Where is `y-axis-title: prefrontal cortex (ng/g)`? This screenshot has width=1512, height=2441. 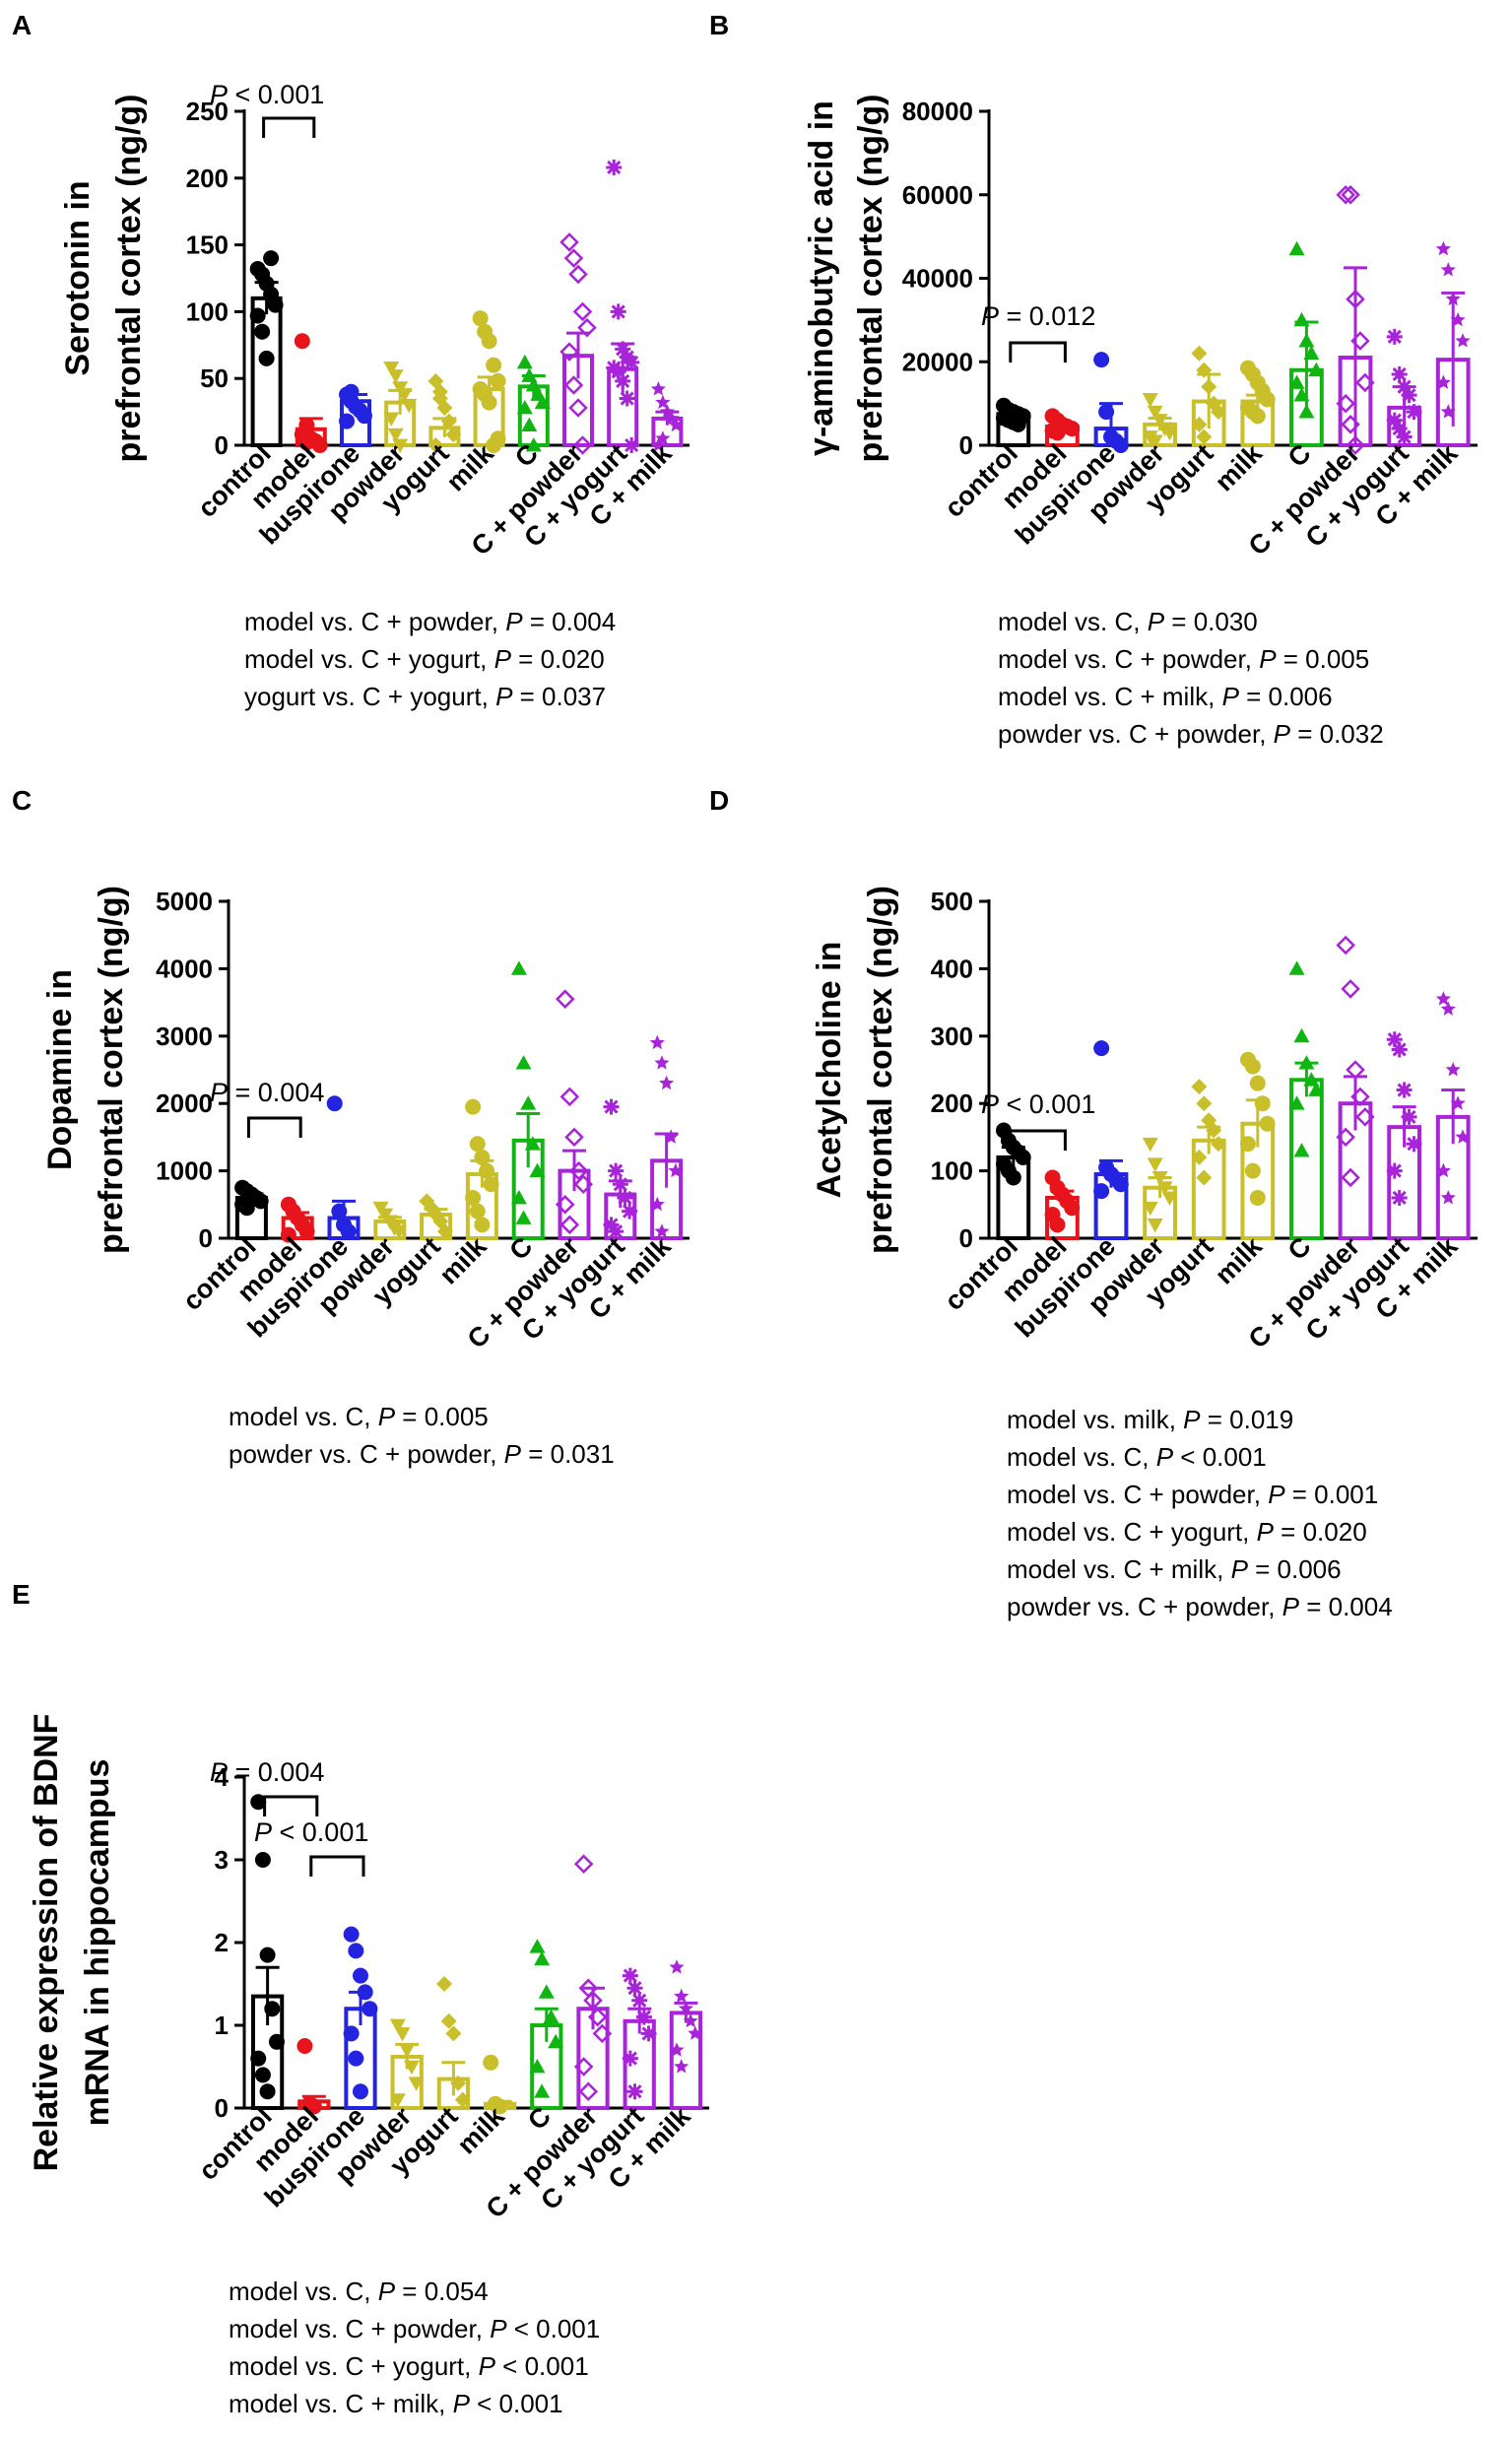
y-axis-title: prefrontal cortex (ng/g) is located at coordinates (870, 278).